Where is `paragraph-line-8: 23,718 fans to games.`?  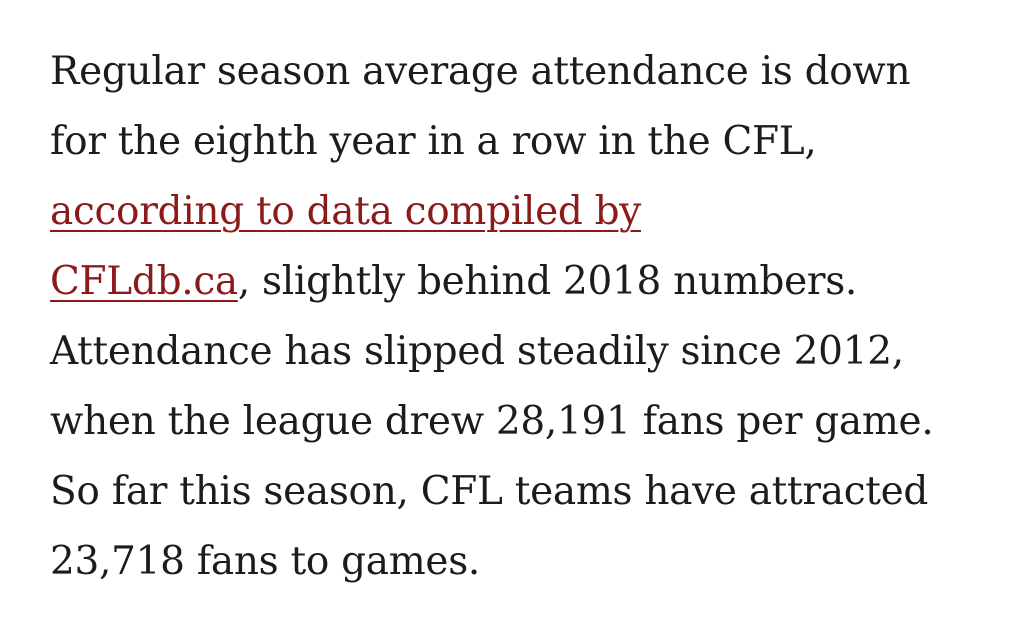 paragraph-line-8: 23,718 fans to games. is located at coordinates (265, 561).